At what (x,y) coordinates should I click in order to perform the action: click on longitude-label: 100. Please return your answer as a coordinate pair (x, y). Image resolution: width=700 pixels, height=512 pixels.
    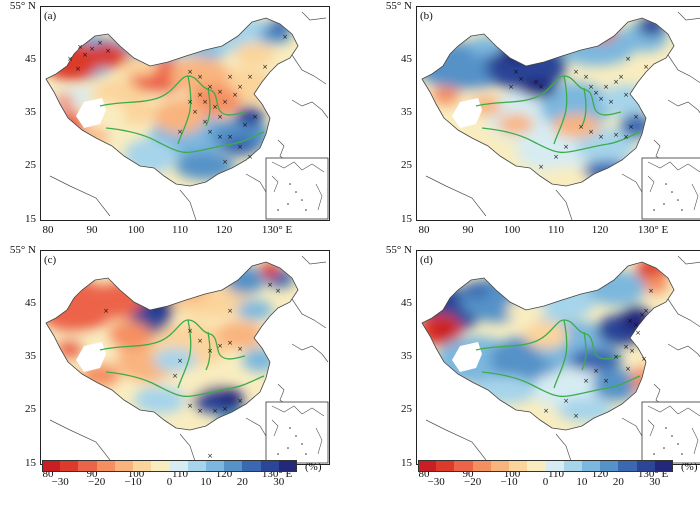
    Looking at the image, I should click on (512, 230).